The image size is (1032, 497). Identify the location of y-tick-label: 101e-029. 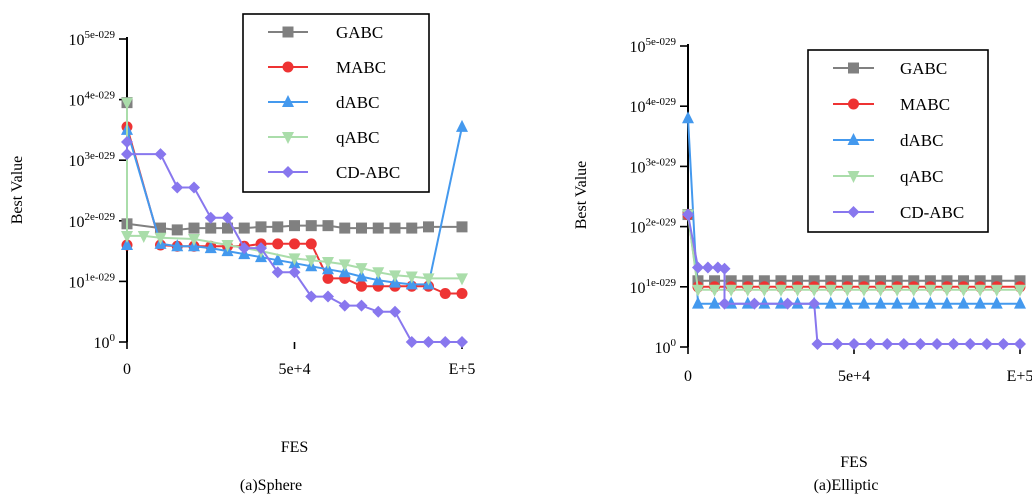
(91, 281).